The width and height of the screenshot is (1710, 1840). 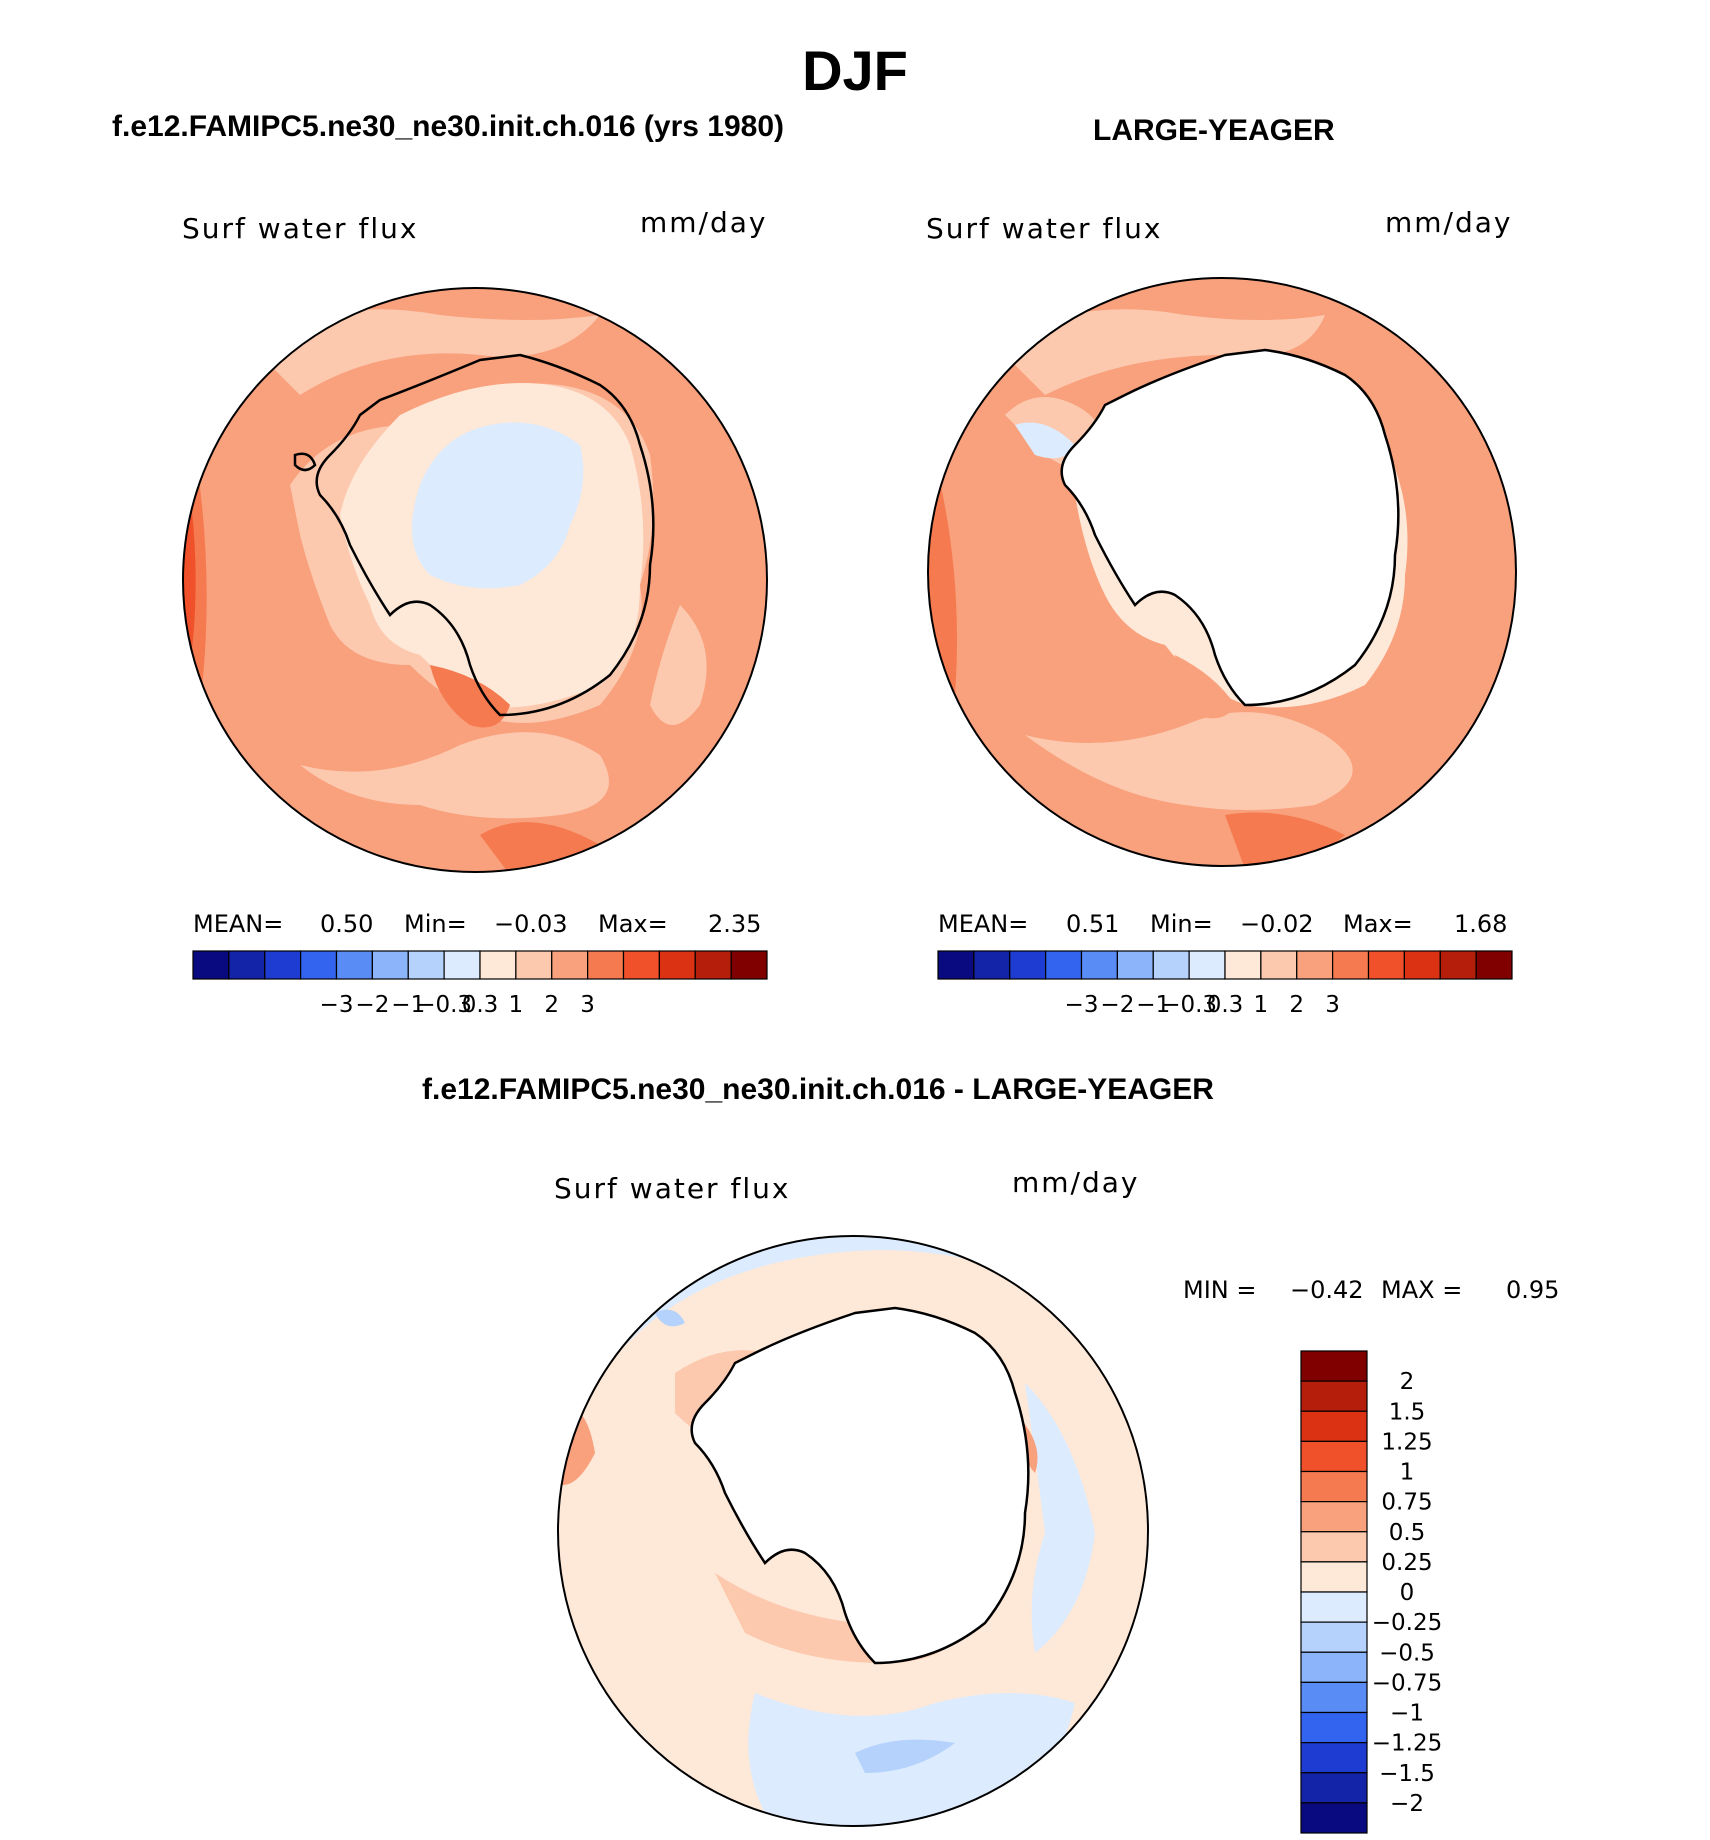 What do you see at coordinates (347, 924) in the screenshot?
I see `panel1-mean-value: 0.50` at bounding box center [347, 924].